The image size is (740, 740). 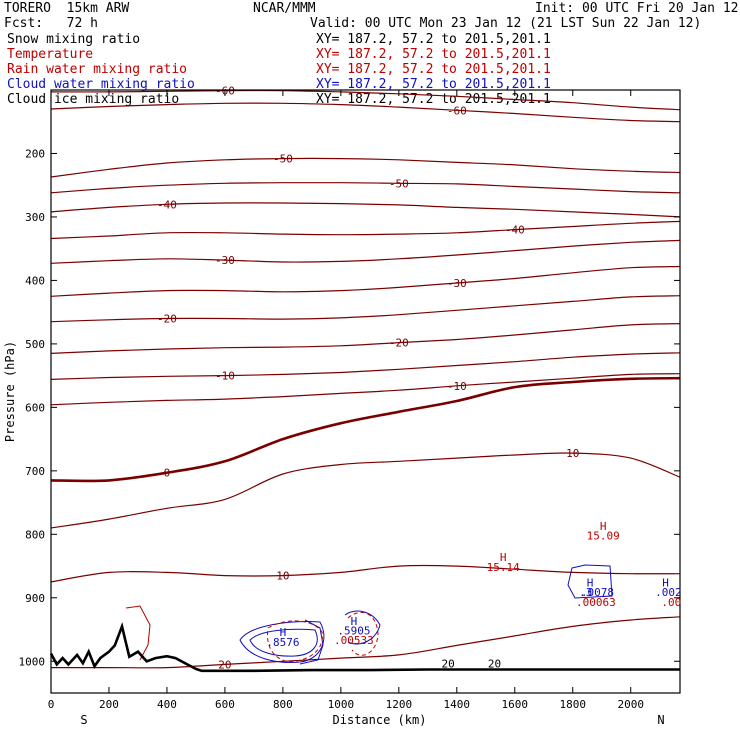 What do you see at coordinates (671, 602) in the screenshot?
I see `annotation-label: .00` at bounding box center [671, 602].